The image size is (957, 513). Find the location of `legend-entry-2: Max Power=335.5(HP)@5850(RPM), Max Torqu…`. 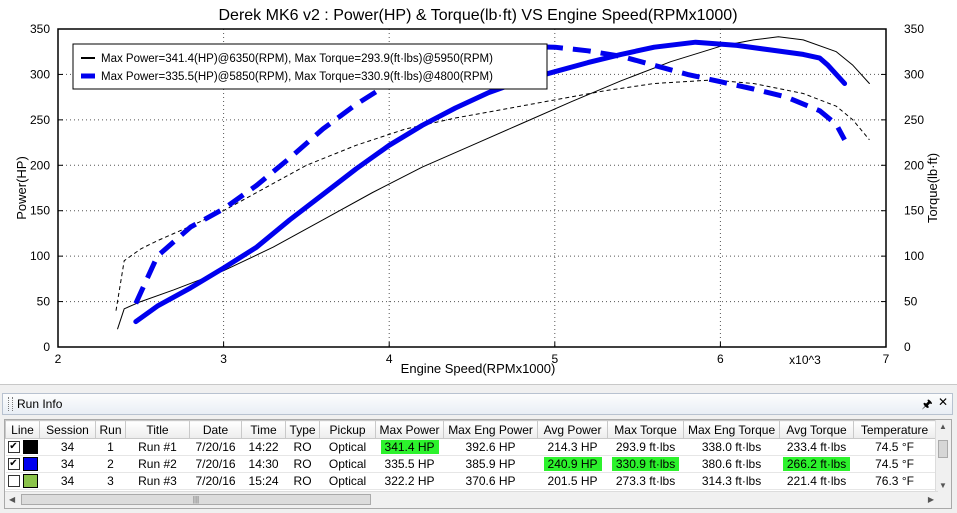

legend-entry-2: Max Power=335.5(HP)@5850(RPM), Max Torqu… is located at coordinates (297, 77).